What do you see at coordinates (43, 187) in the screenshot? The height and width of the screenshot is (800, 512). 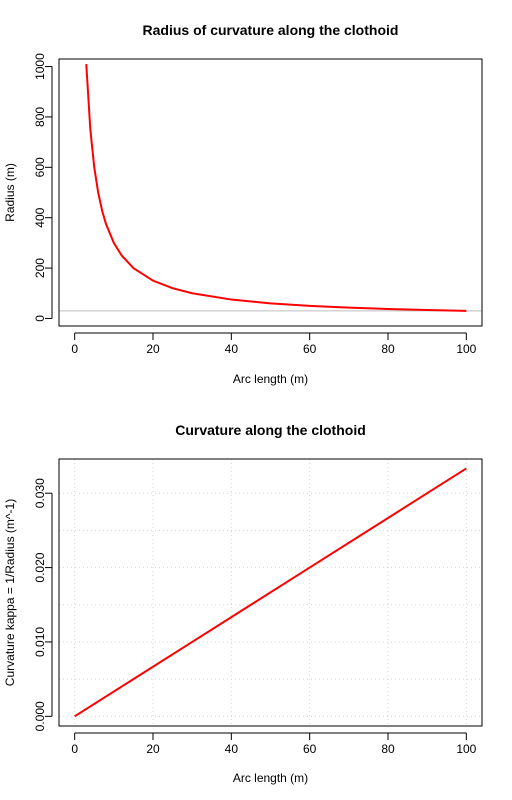 I see `y-axis: 0 200 400 600 800 1000` at bounding box center [43, 187].